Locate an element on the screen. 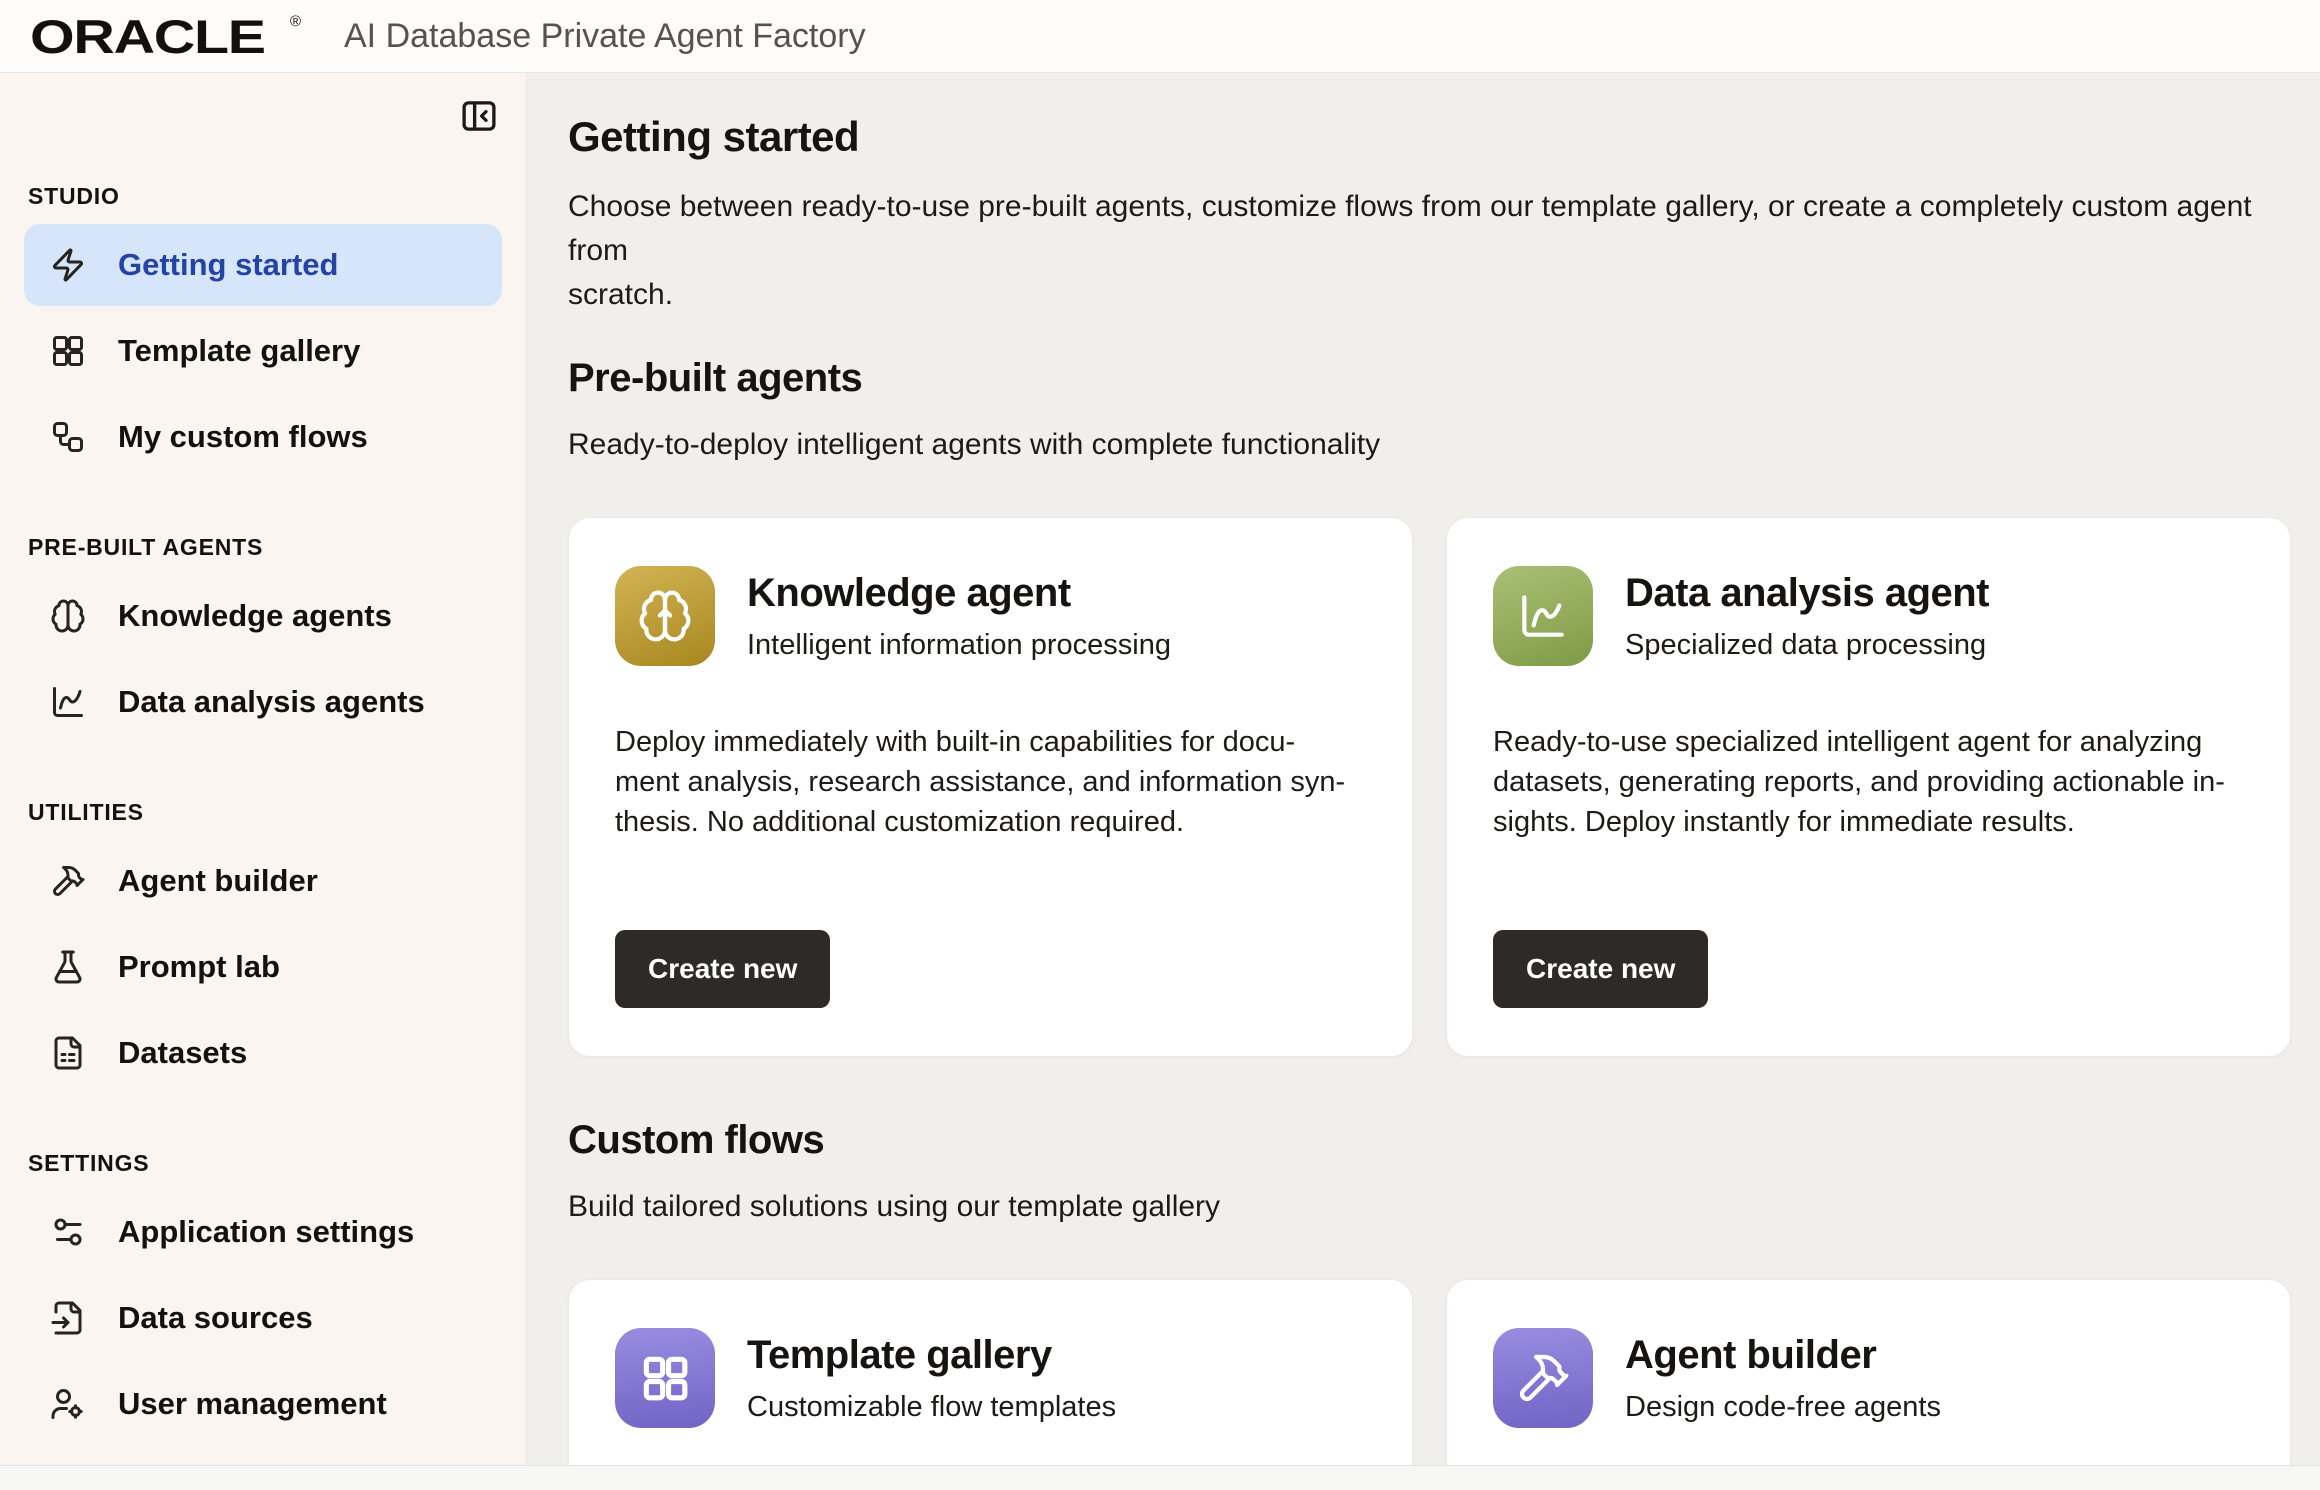 The width and height of the screenshot is (2320, 1490). card-header: Agent builder Design code-free agents is located at coordinates (1868, 1378).